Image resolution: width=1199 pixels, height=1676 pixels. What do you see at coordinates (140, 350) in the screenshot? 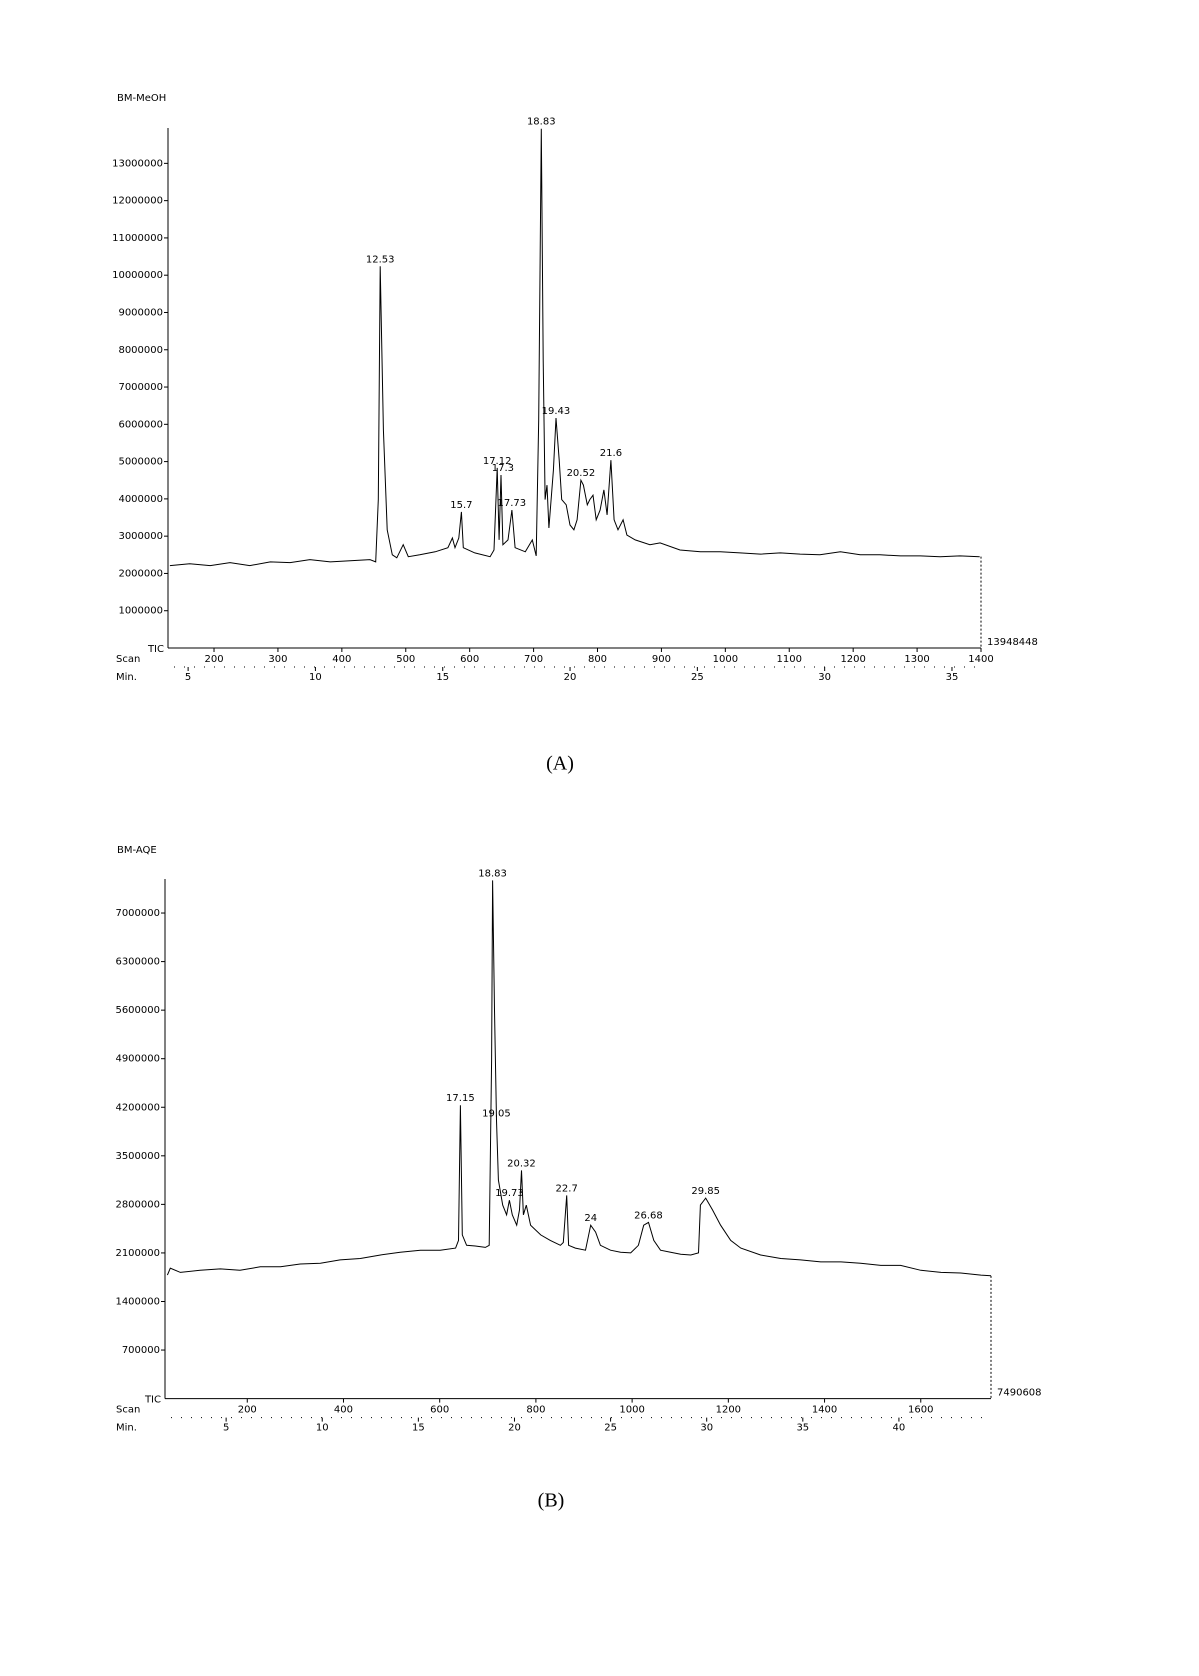
I see `y-tick-label: 8000000` at bounding box center [140, 350].